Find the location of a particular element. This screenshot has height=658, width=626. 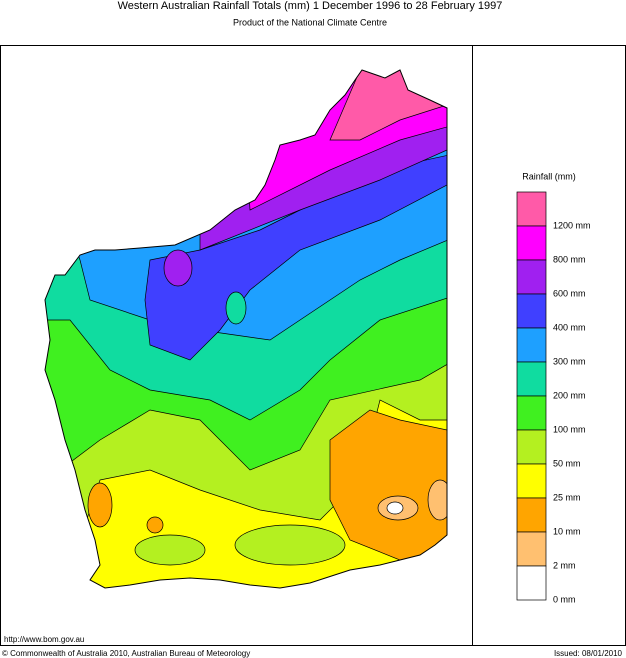

subtitle: Product of the National Climate Centre is located at coordinates (310, 22).